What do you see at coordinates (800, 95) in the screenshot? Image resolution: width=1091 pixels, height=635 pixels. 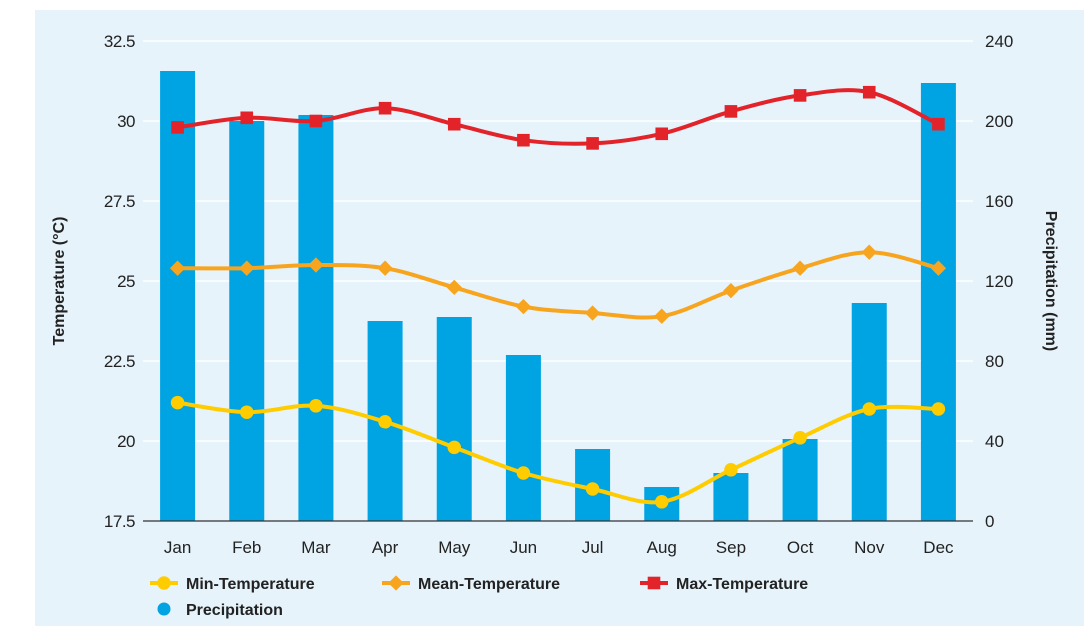 I see `max-temperature-point-oct` at bounding box center [800, 95].